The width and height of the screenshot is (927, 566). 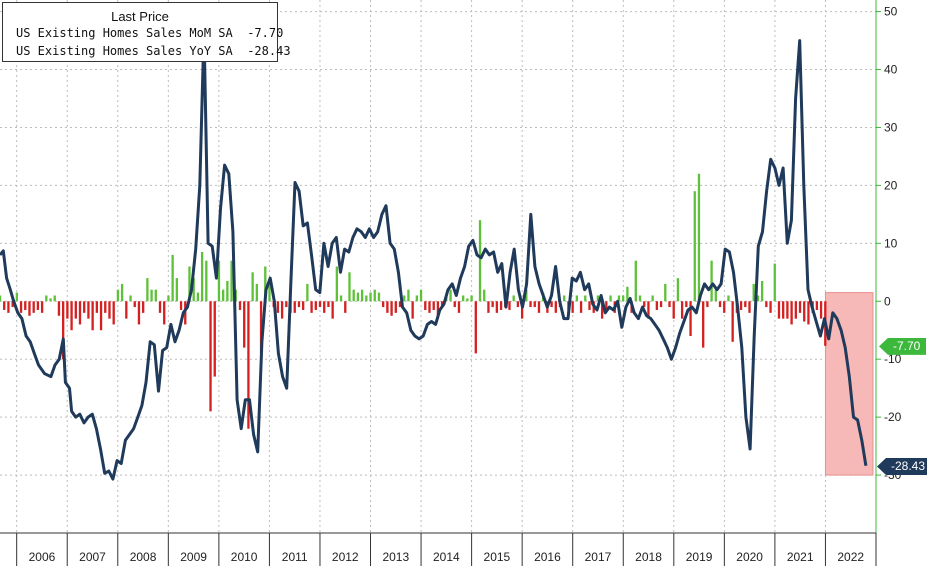 What do you see at coordinates (893, 417) in the screenshot?
I see `y-tick-label: -20` at bounding box center [893, 417].